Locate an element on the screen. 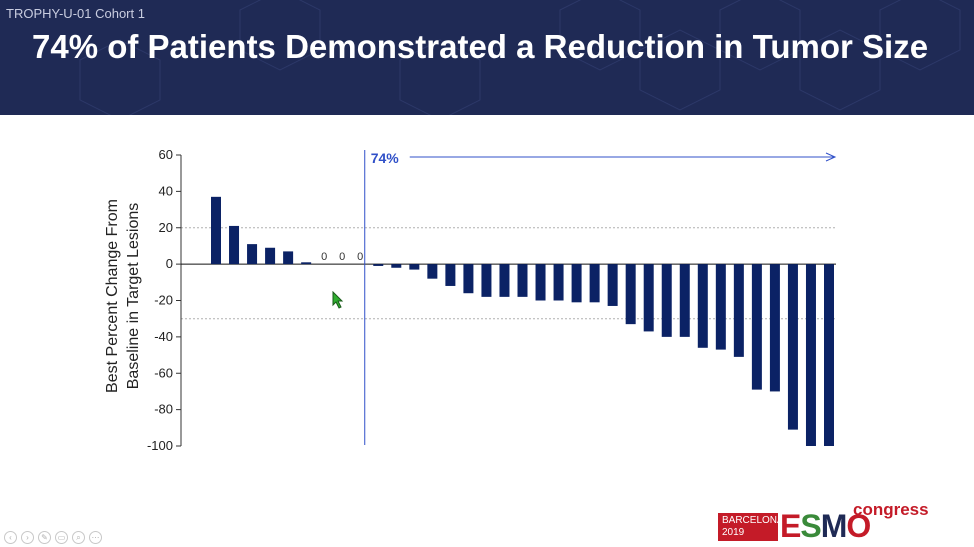 The width and height of the screenshot is (974, 547). mouse-cursor-icon is located at coordinates (338, 302).